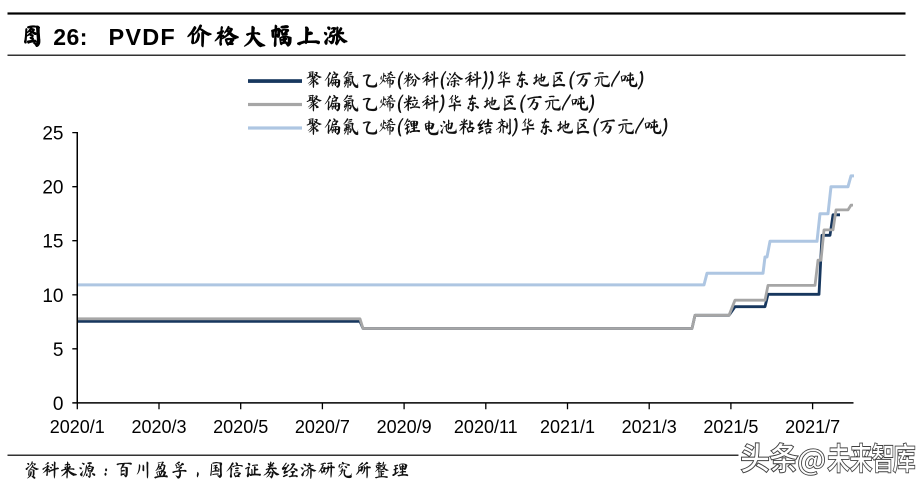  What do you see at coordinates (158, 427) in the screenshot?
I see `svg-text: 2020/3` at bounding box center [158, 427].